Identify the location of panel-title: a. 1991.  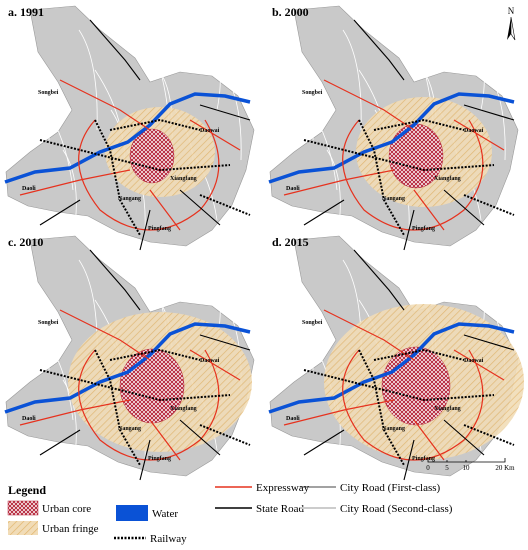
(26, 12).